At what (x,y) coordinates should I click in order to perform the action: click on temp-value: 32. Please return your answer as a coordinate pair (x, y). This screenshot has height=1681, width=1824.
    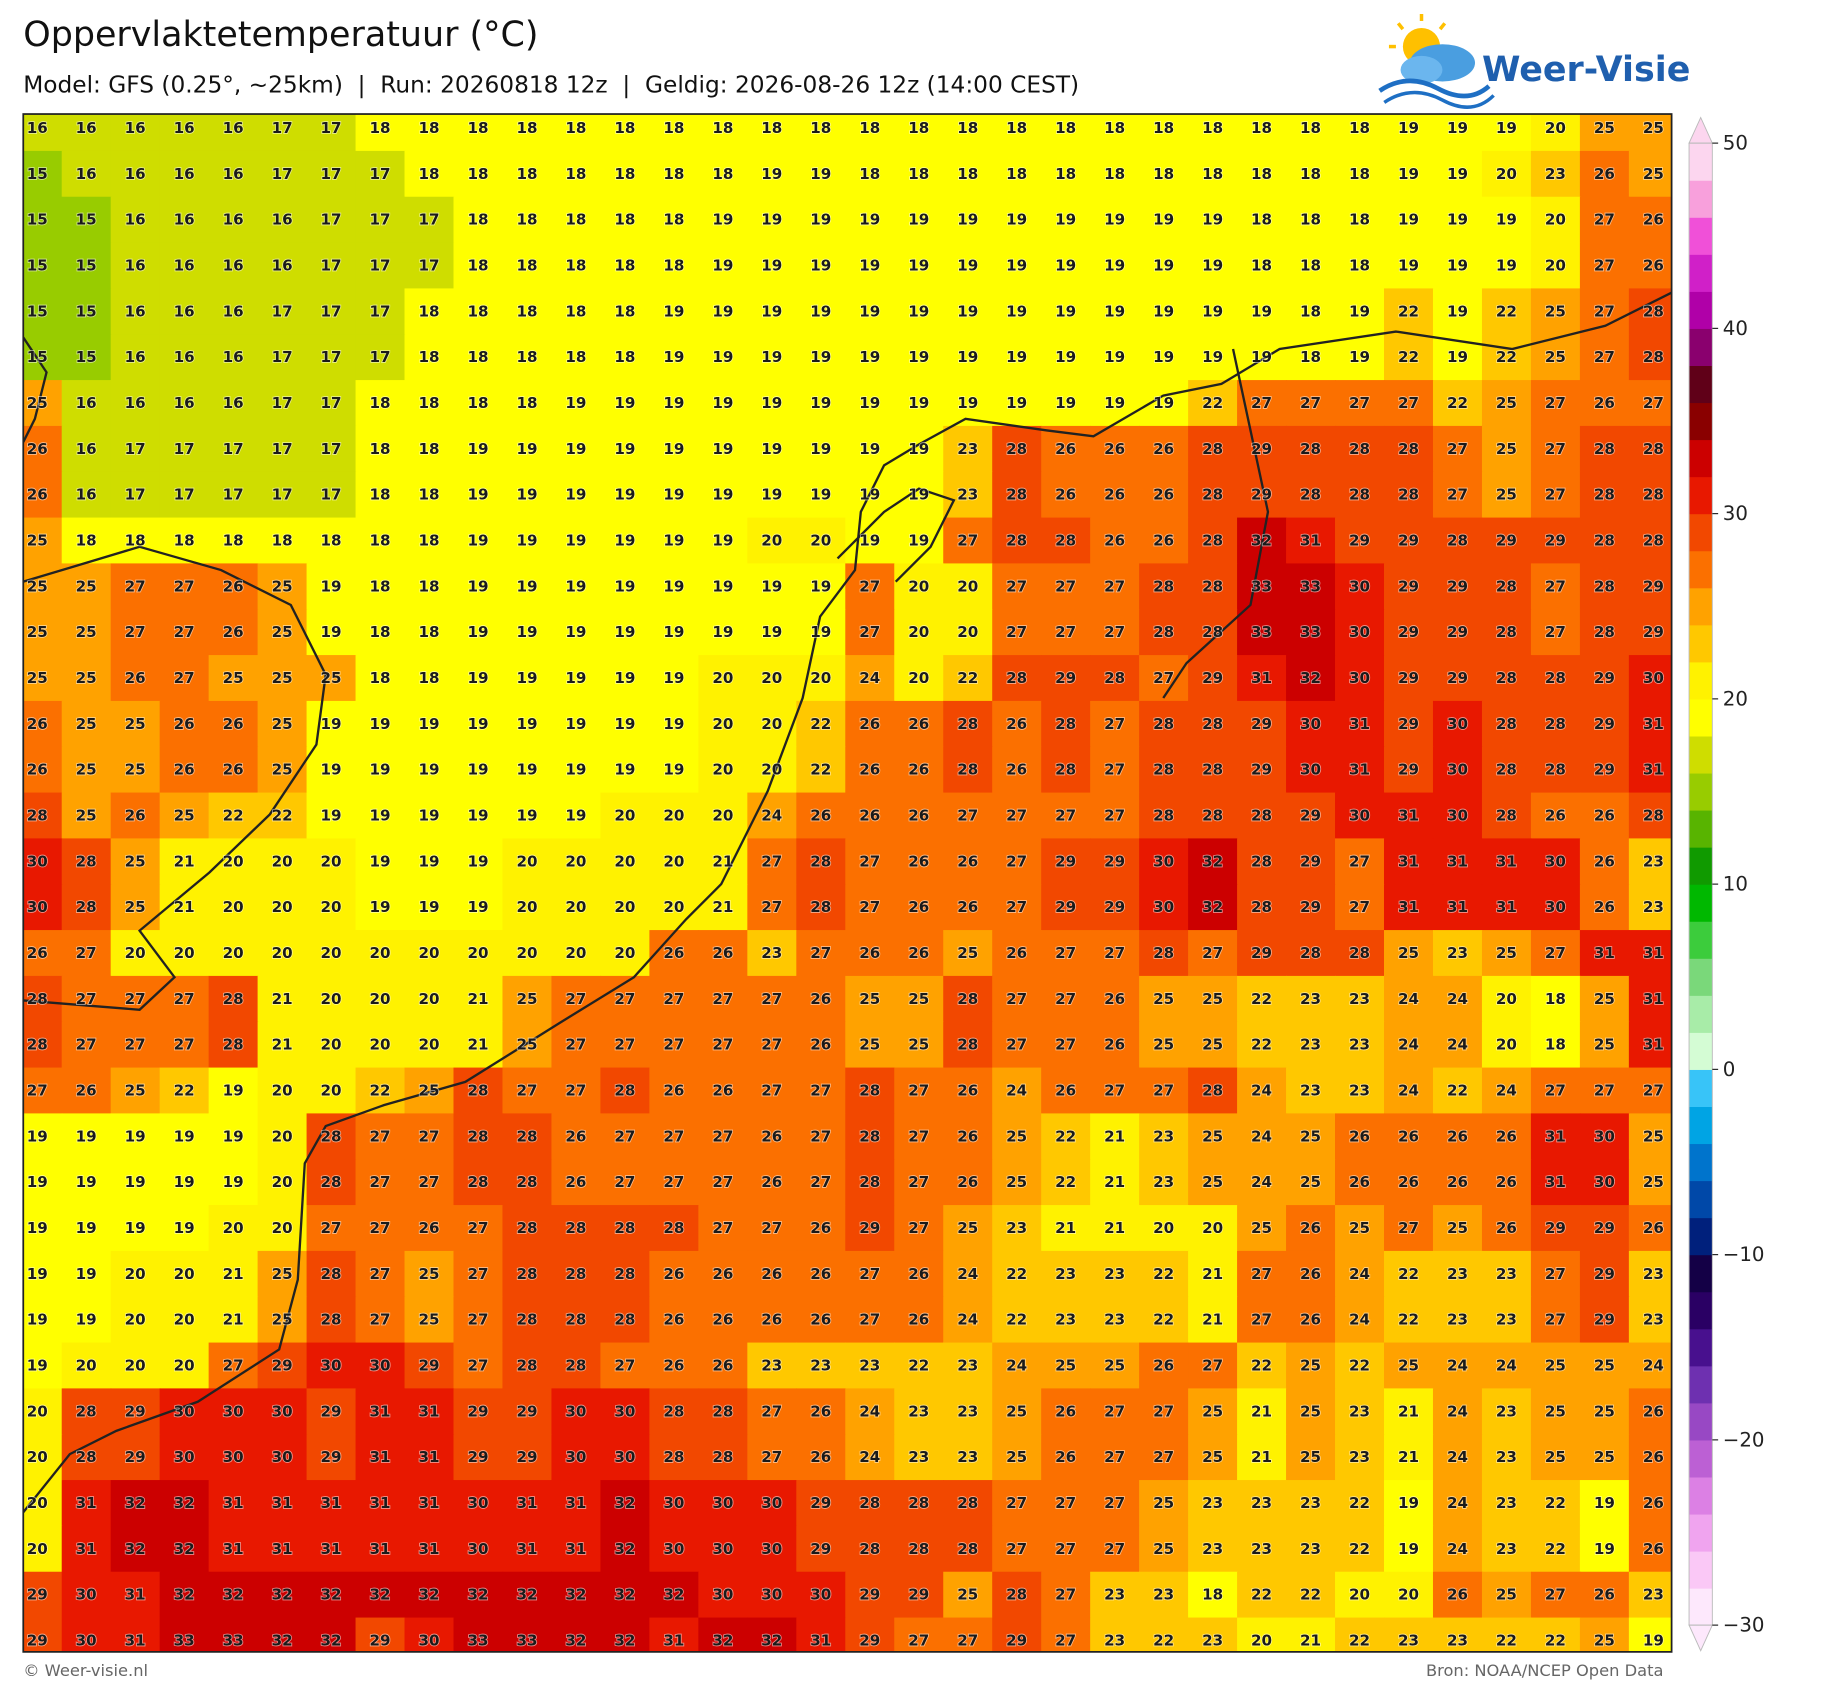
    Looking at the image, I should click on (1212, 861).